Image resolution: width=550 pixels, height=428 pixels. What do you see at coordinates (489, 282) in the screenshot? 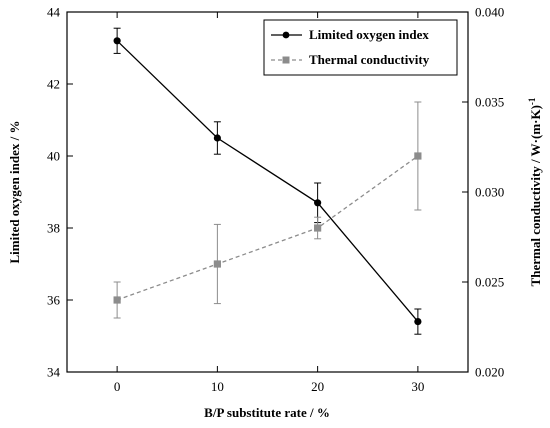
I see `y-right-tick-label: 0.025` at bounding box center [489, 282].